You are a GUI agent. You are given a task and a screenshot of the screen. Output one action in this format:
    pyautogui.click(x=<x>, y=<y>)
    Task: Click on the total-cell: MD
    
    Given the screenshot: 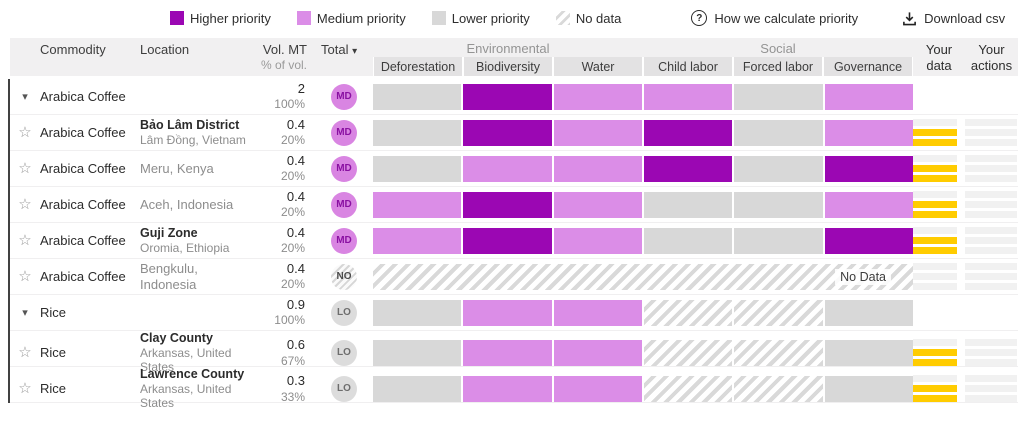 What is the action you would take?
    pyautogui.click(x=344, y=204)
    